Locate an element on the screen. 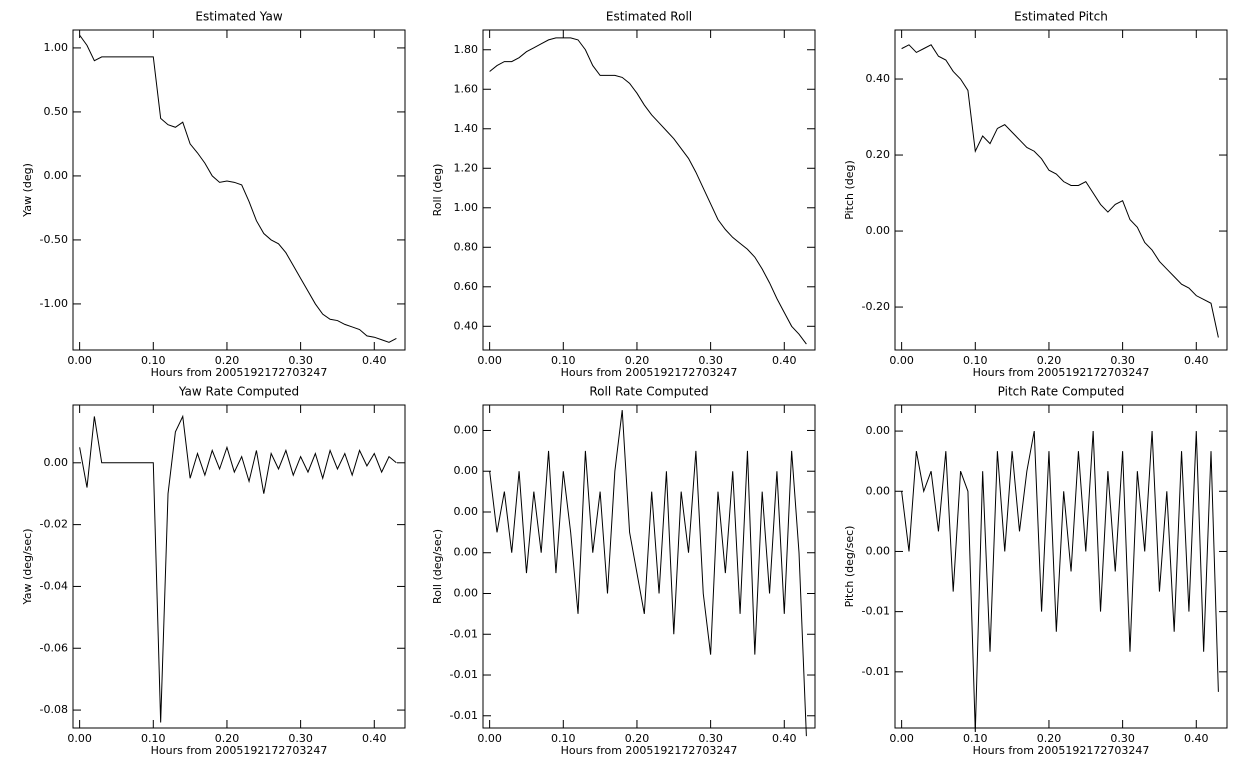 Image resolution: width=1250 pixels, height=775 pixels. chart-title: Estimated Roll is located at coordinates (649, 17).